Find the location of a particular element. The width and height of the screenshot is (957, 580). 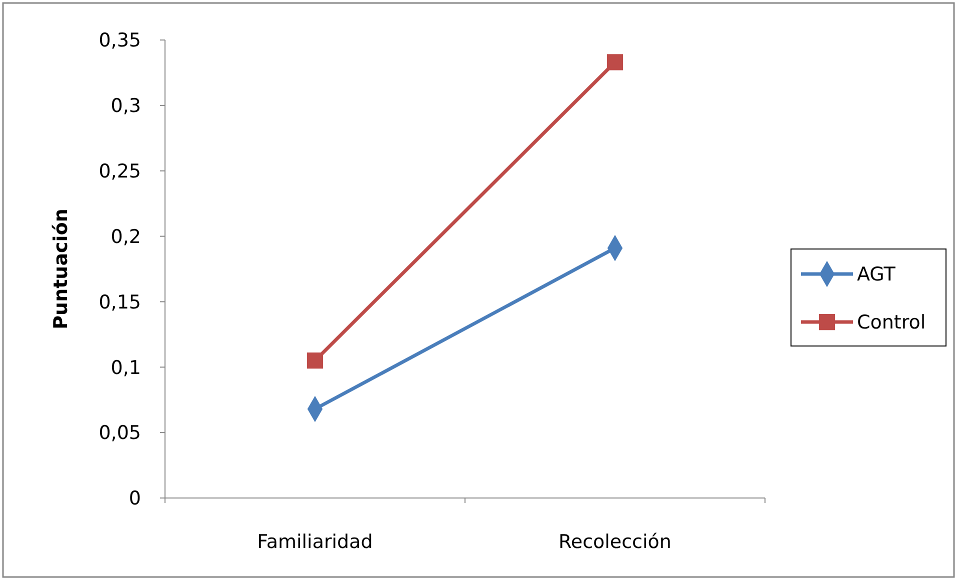

y-axis-title: Puntuación is located at coordinates (61, 269).